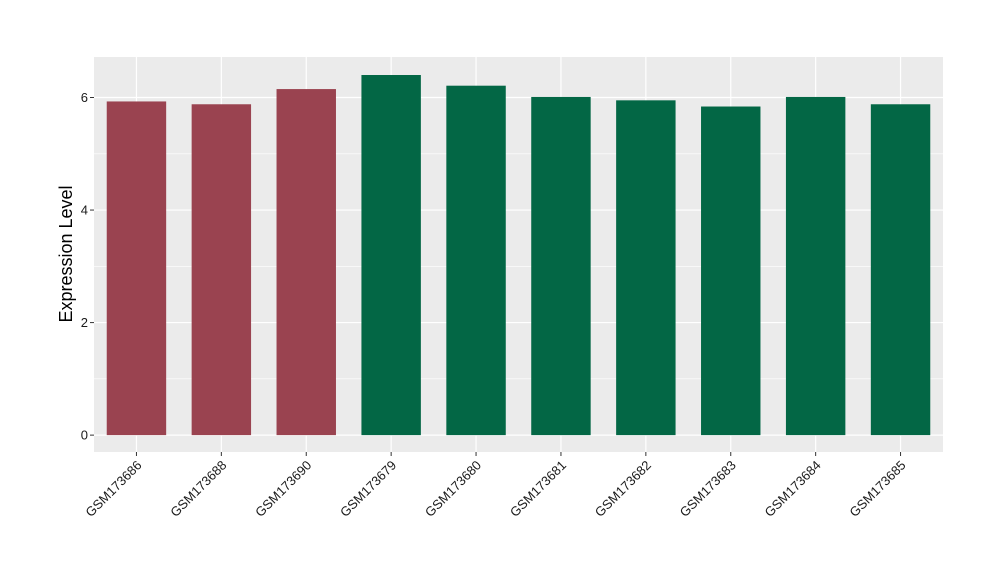 Image resolution: width=1000 pixels, height=580 pixels. Describe the element at coordinates (136, 268) in the screenshot. I see `bar-gsm173686` at that location.